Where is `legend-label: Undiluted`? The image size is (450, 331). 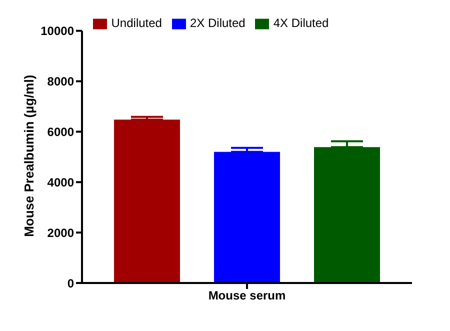 legend-label: Undiluted is located at coordinates (136, 23).